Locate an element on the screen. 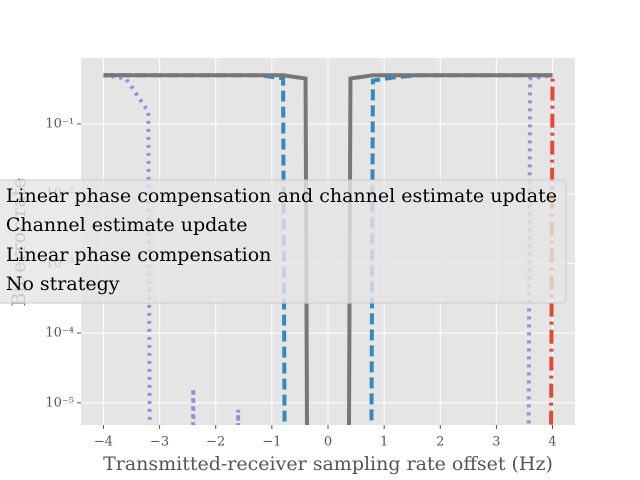 The width and height of the screenshot is (640, 480). legend-label: Linear phase compensation is located at coordinates (139, 255).